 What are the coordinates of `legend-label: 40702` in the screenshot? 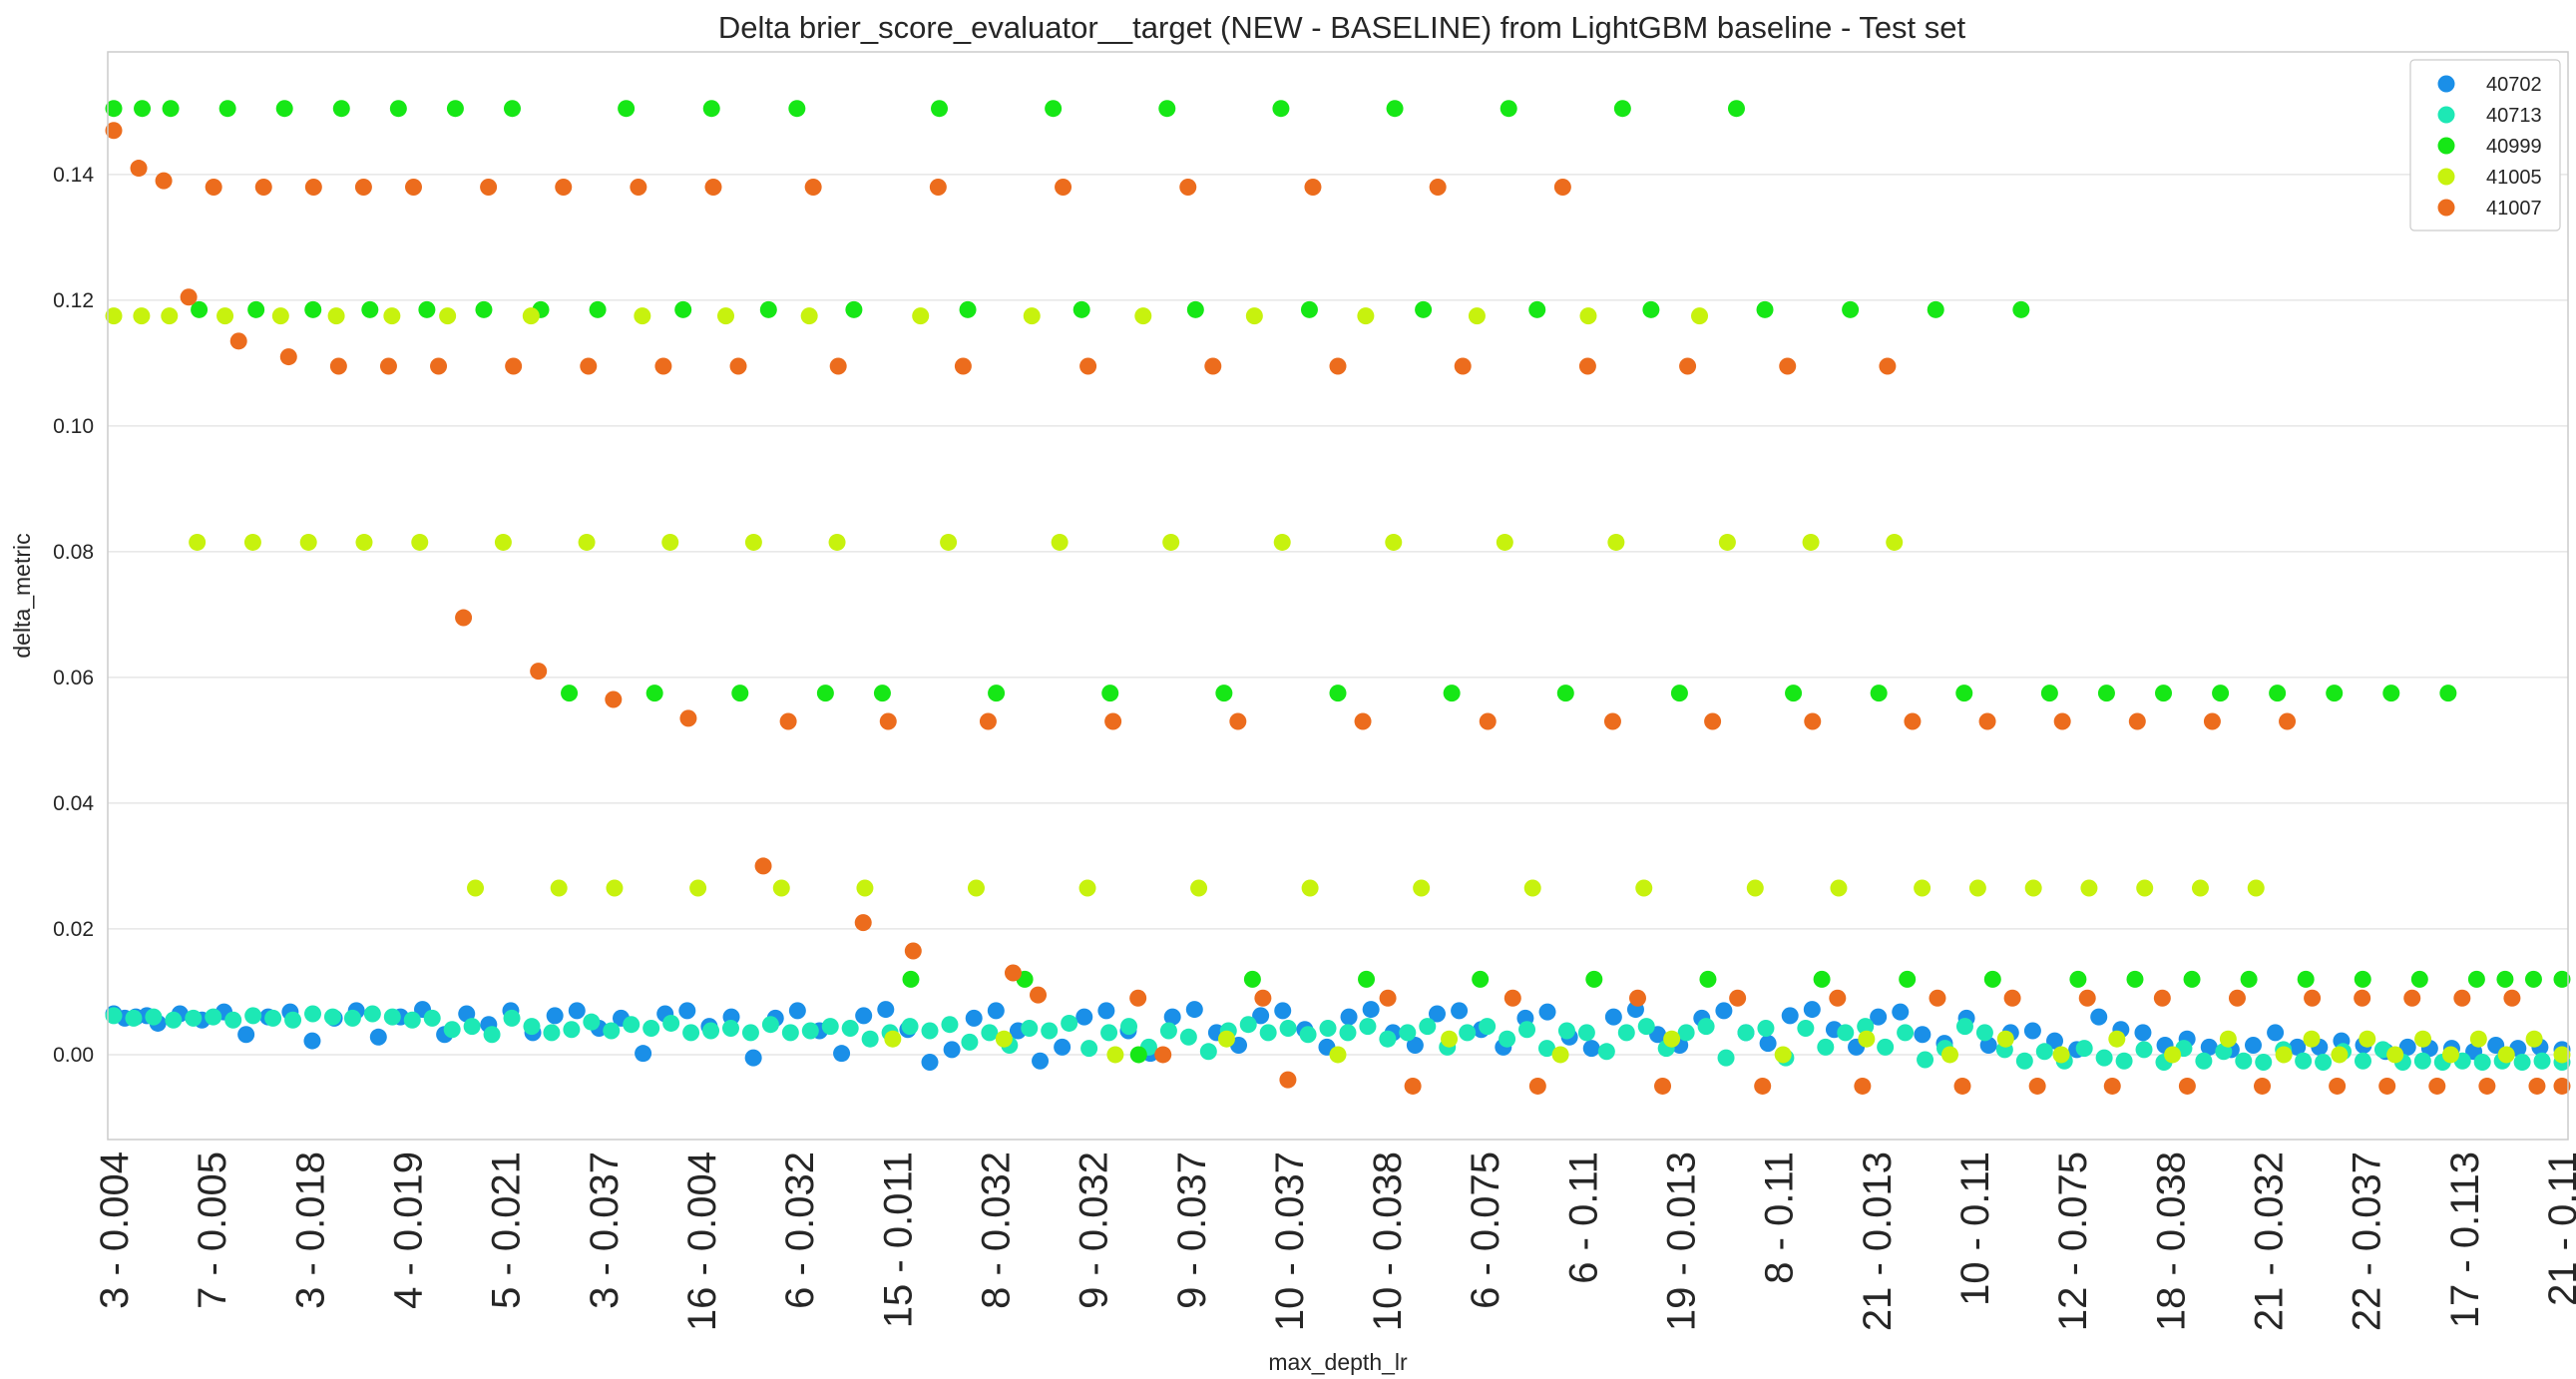 It's located at (2514, 85).